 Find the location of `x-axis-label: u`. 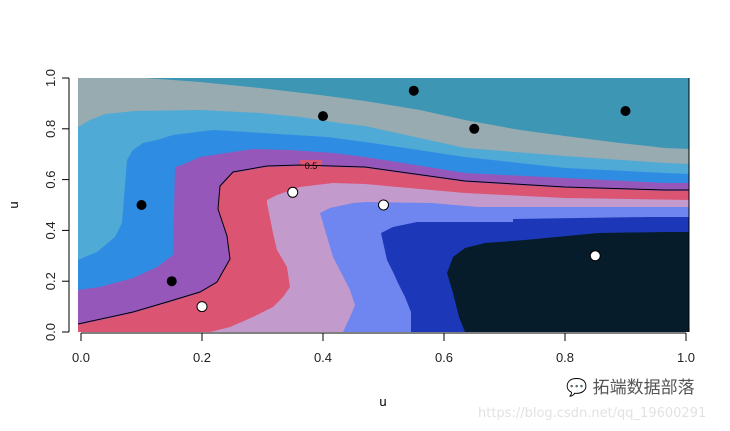

x-axis-label: u is located at coordinates (382, 401).